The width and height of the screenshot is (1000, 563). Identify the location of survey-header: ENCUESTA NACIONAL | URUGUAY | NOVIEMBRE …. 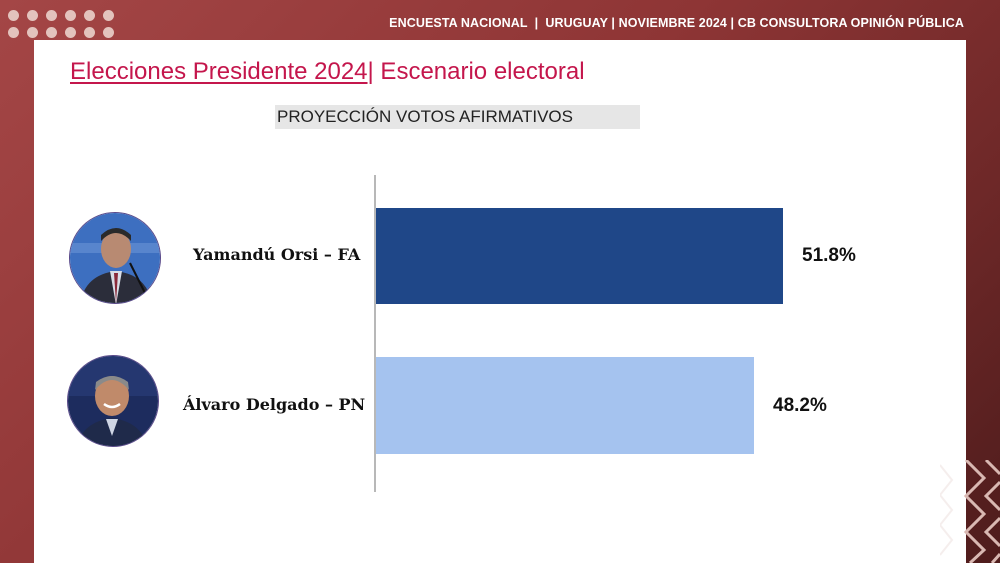
(676, 23).